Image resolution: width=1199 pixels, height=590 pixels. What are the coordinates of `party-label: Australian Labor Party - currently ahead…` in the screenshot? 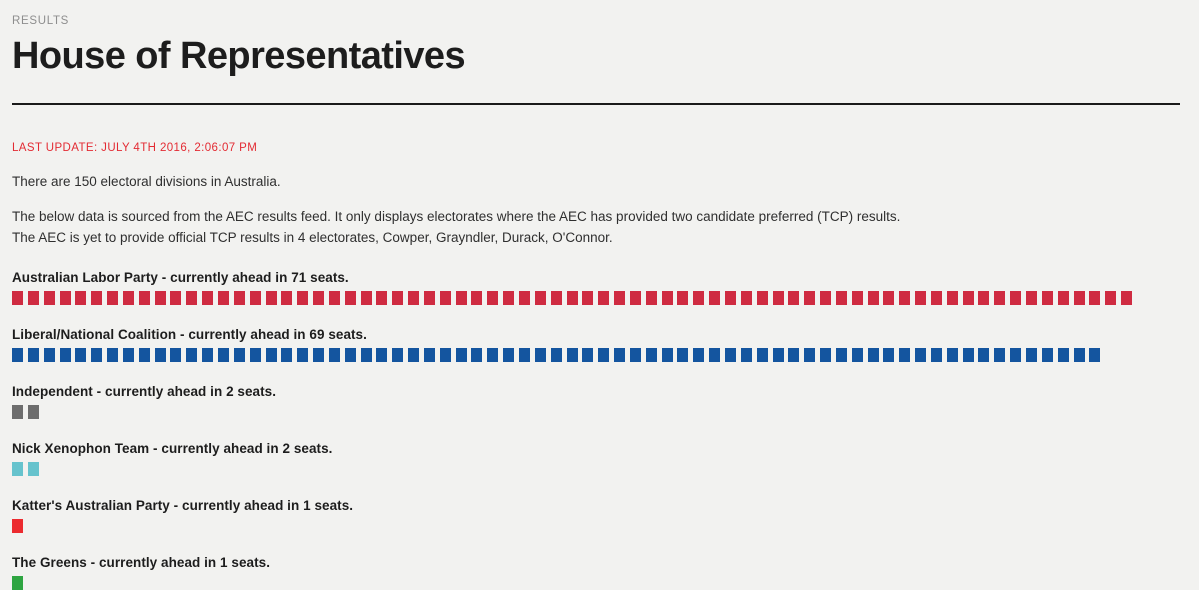 It's located at (180, 278).